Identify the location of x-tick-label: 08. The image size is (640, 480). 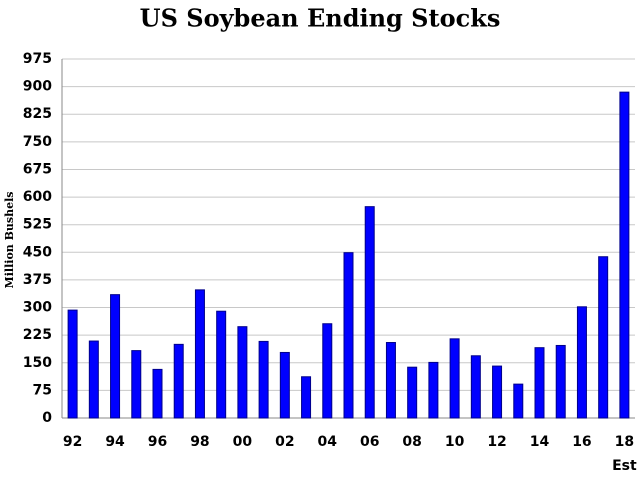
(411, 442).